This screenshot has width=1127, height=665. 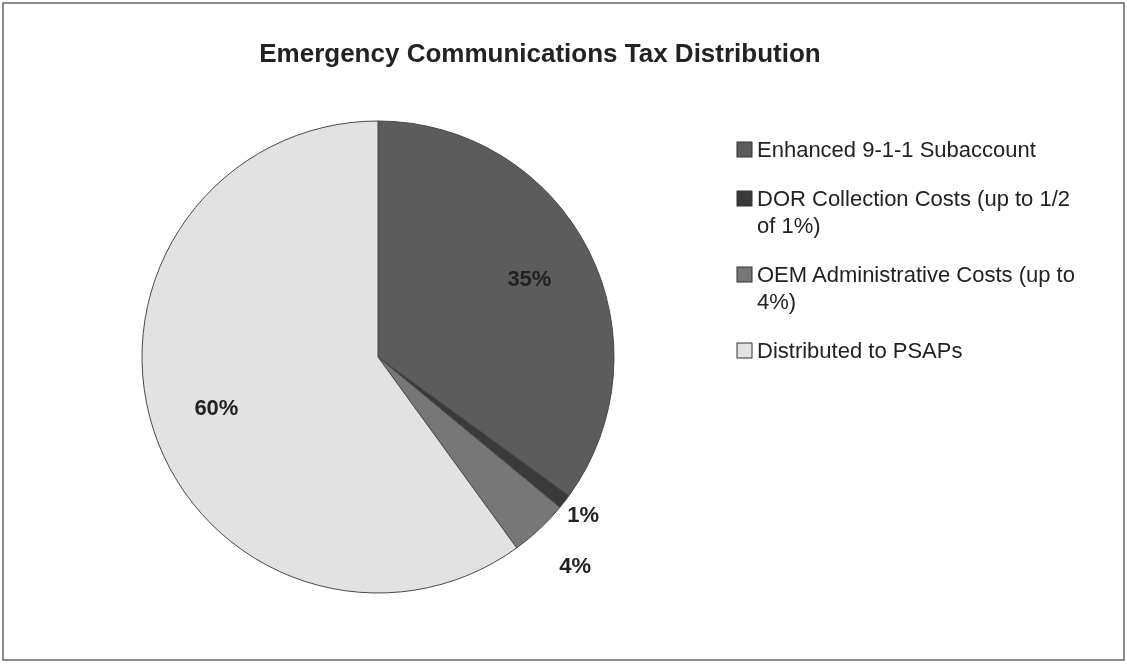 I want to click on legend-label: Enhanced 9-1-1 Subaccount, so click(x=896, y=149).